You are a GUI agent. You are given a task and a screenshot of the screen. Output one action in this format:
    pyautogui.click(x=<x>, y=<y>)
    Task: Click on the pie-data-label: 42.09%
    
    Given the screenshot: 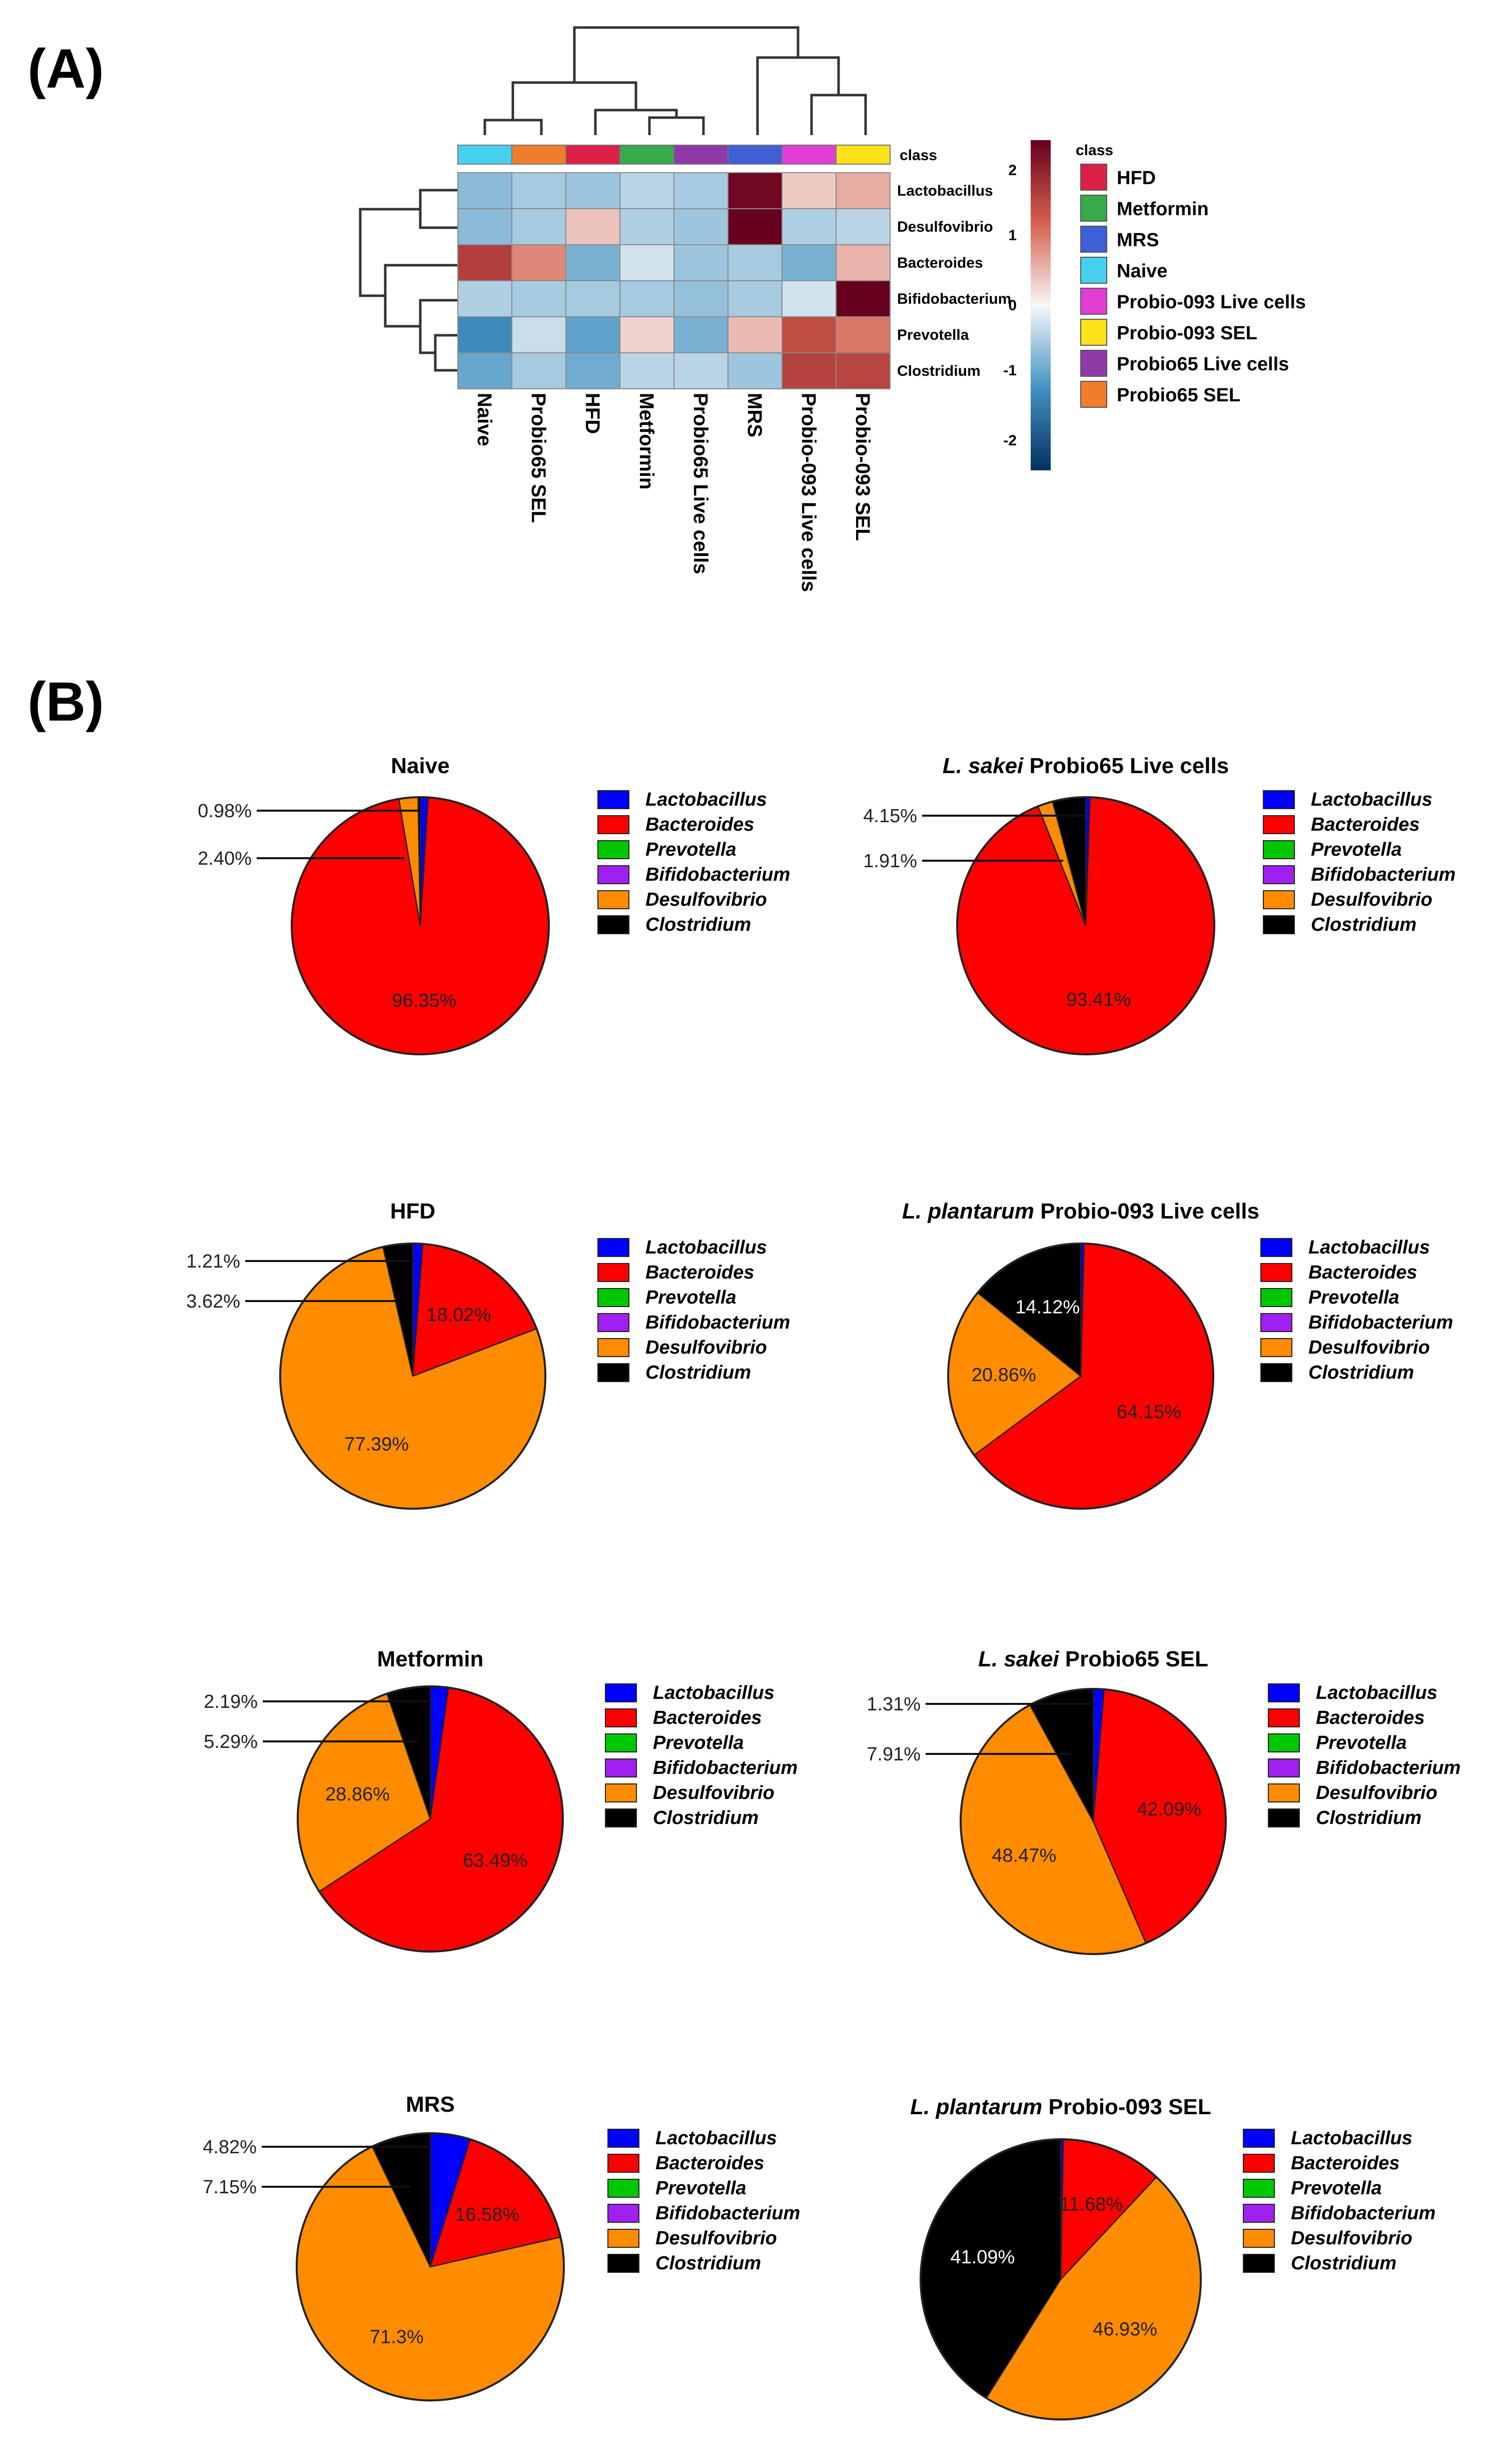 What is the action you would take?
    pyautogui.click(x=1169, y=1810)
    